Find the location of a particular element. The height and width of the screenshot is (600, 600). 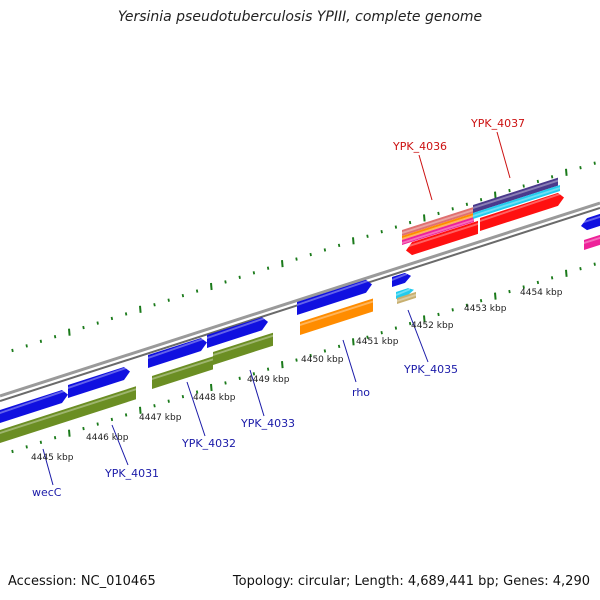

cds-cyan-small is located at coordinates (405, 293).